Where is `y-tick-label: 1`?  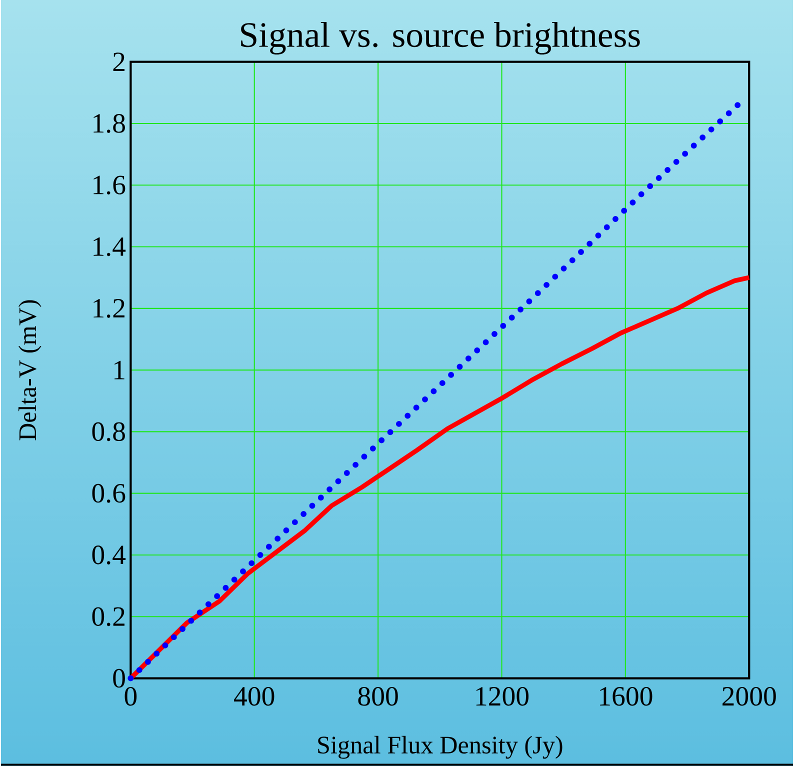 y-tick-label: 1 is located at coordinates (119, 370).